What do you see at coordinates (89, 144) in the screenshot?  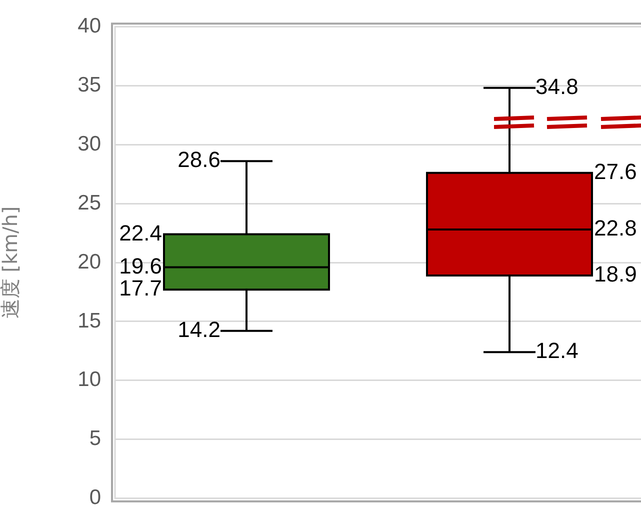 I see `y-tick-label: 30` at bounding box center [89, 144].